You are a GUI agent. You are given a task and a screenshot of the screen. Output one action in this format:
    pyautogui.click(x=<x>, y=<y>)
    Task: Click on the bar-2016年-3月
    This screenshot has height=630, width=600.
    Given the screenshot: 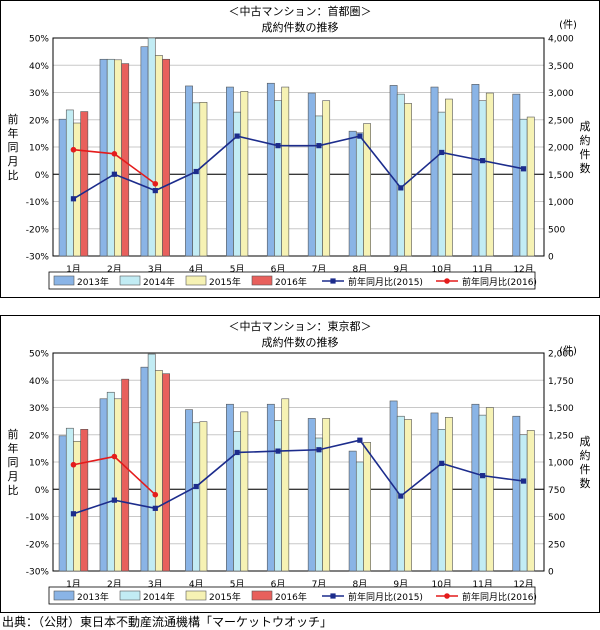 What is the action you would take?
    pyautogui.click(x=166, y=157)
    